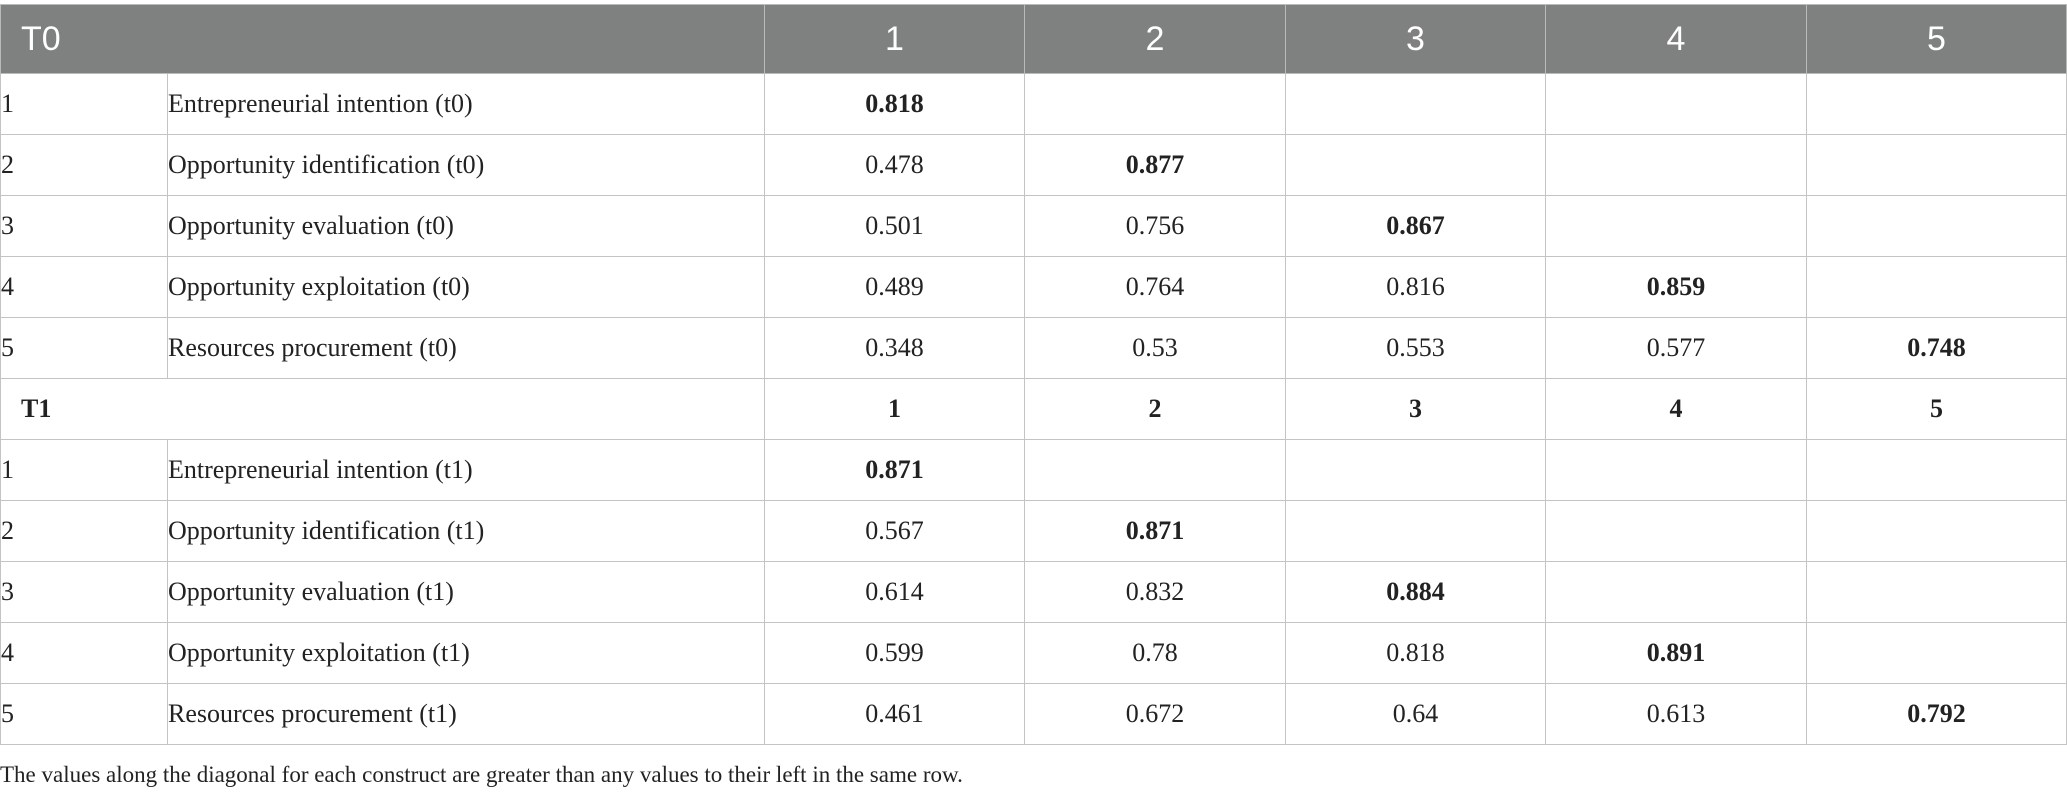  I want to click on construct-label: Entrepreneurial intention (t0), so click(466, 104).